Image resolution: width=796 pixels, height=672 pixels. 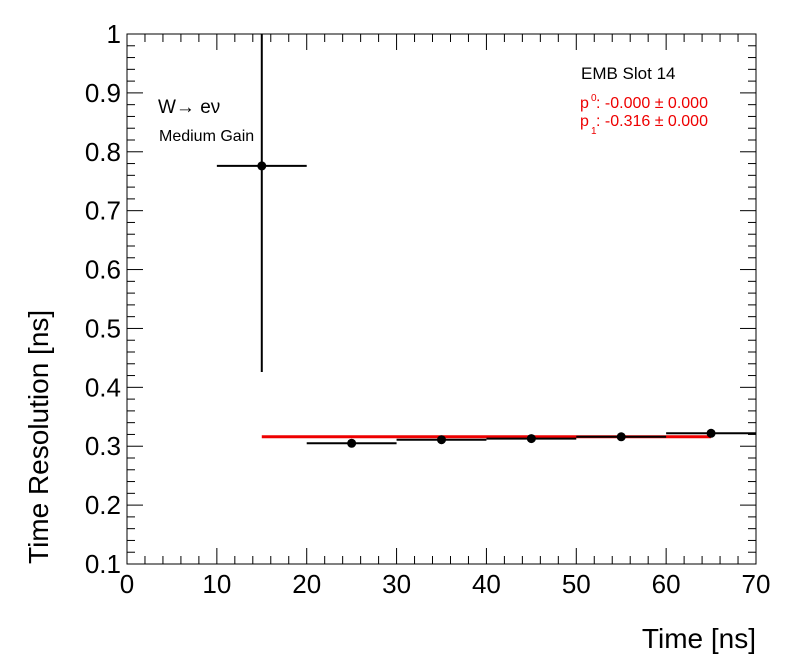 What do you see at coordinates (103, 328) in the screenshot?
I see `y-tick-label: 0.5` at bounding box center [103, 328].